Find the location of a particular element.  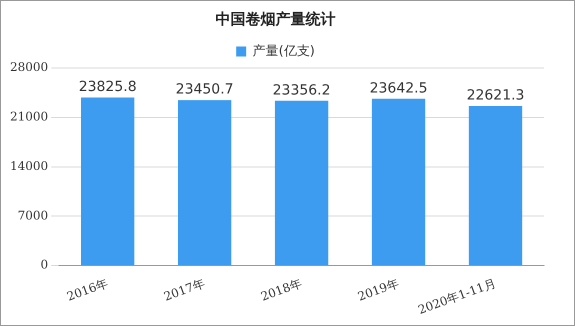

data-label: 23825.8 is located at coordinates (107, 87).